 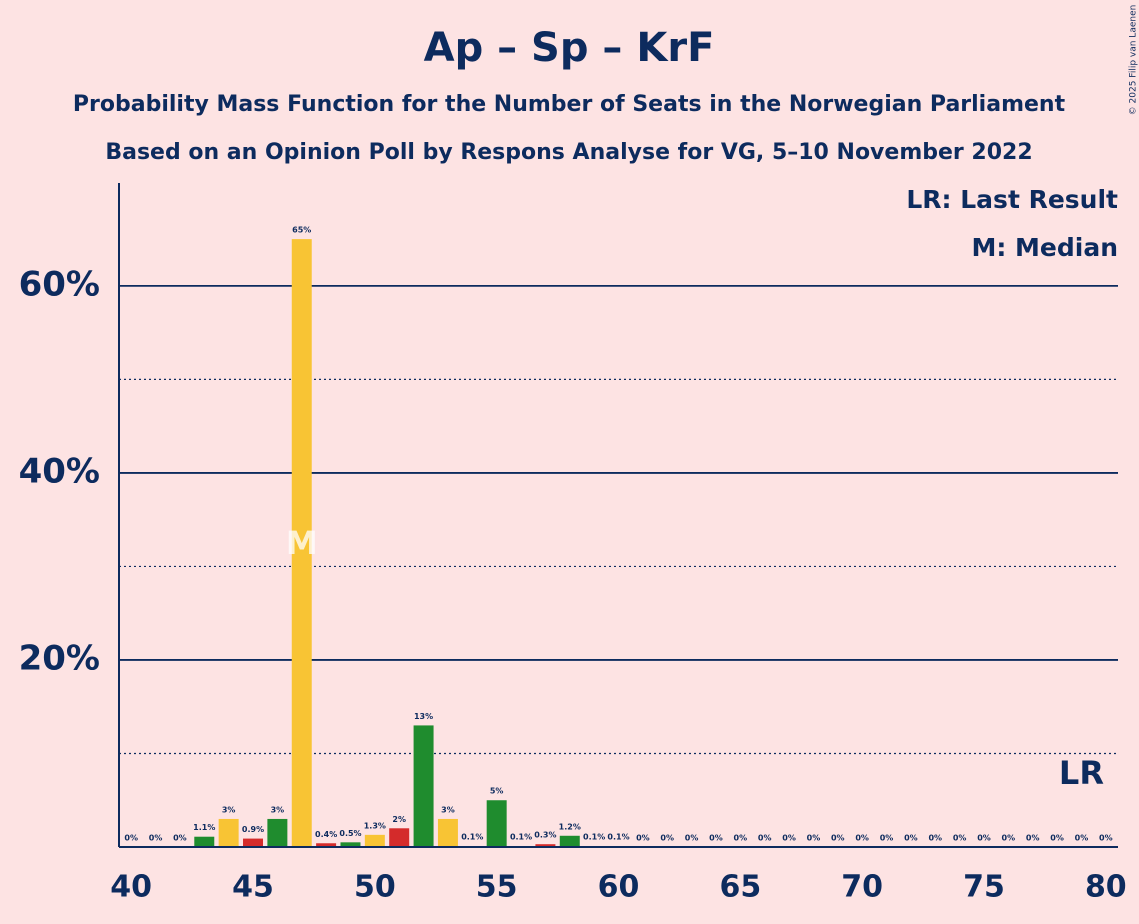 I want to click on x-tick-label: 60, so click(x=619, y=887).